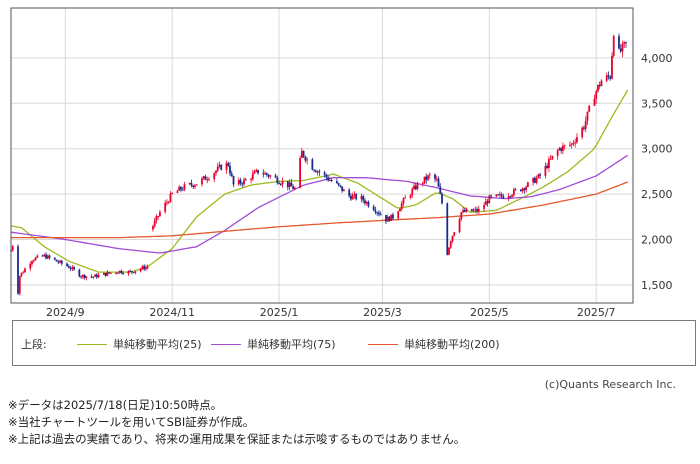 Image resolution: width=700 pixels, height=464 pixels. I want to click on note-line: ※上記は過去の実績であり、将来の運用成果を保証または示唆するものではありません。, so click(237, 439).